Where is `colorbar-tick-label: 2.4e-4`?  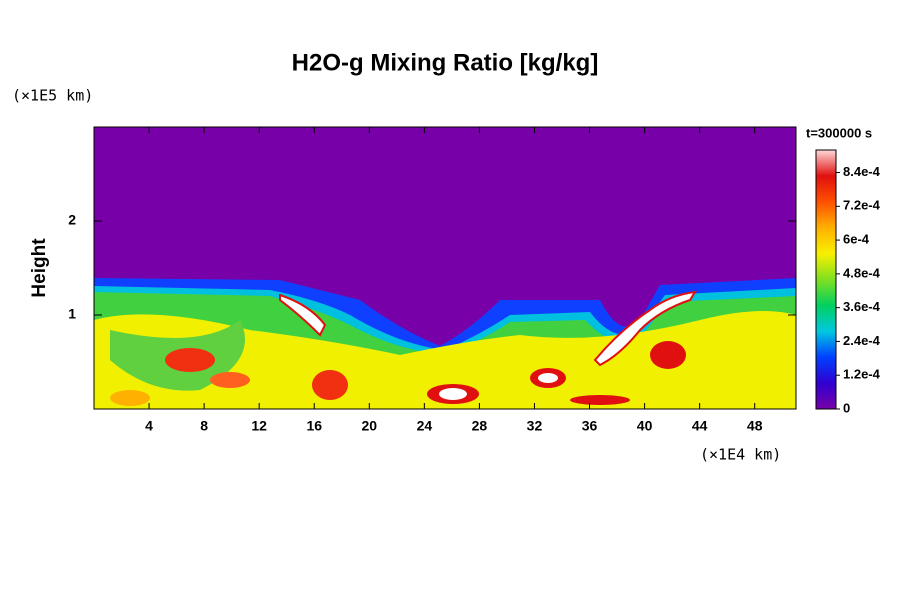
colorbar-tick-label: 2.4e-4 is located at coordinates (862, 340).